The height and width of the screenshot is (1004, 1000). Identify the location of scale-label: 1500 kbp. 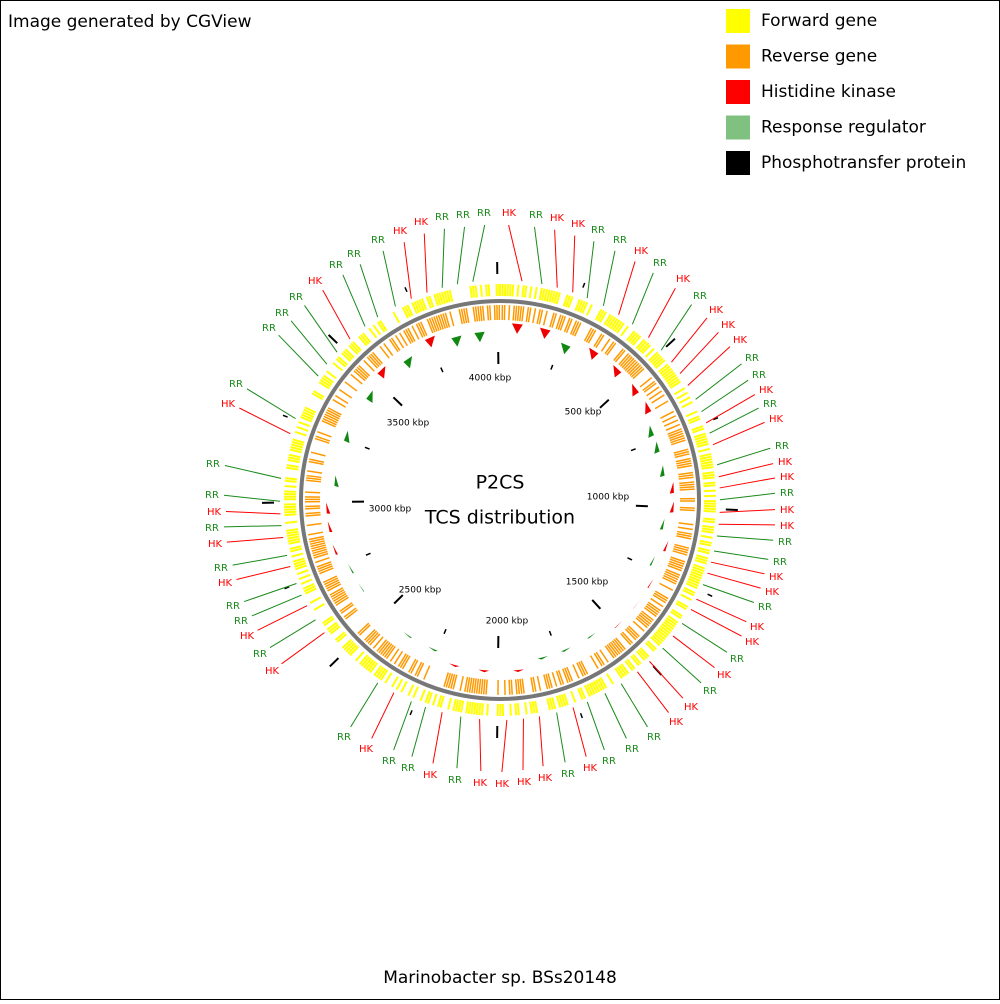
(587, 583).